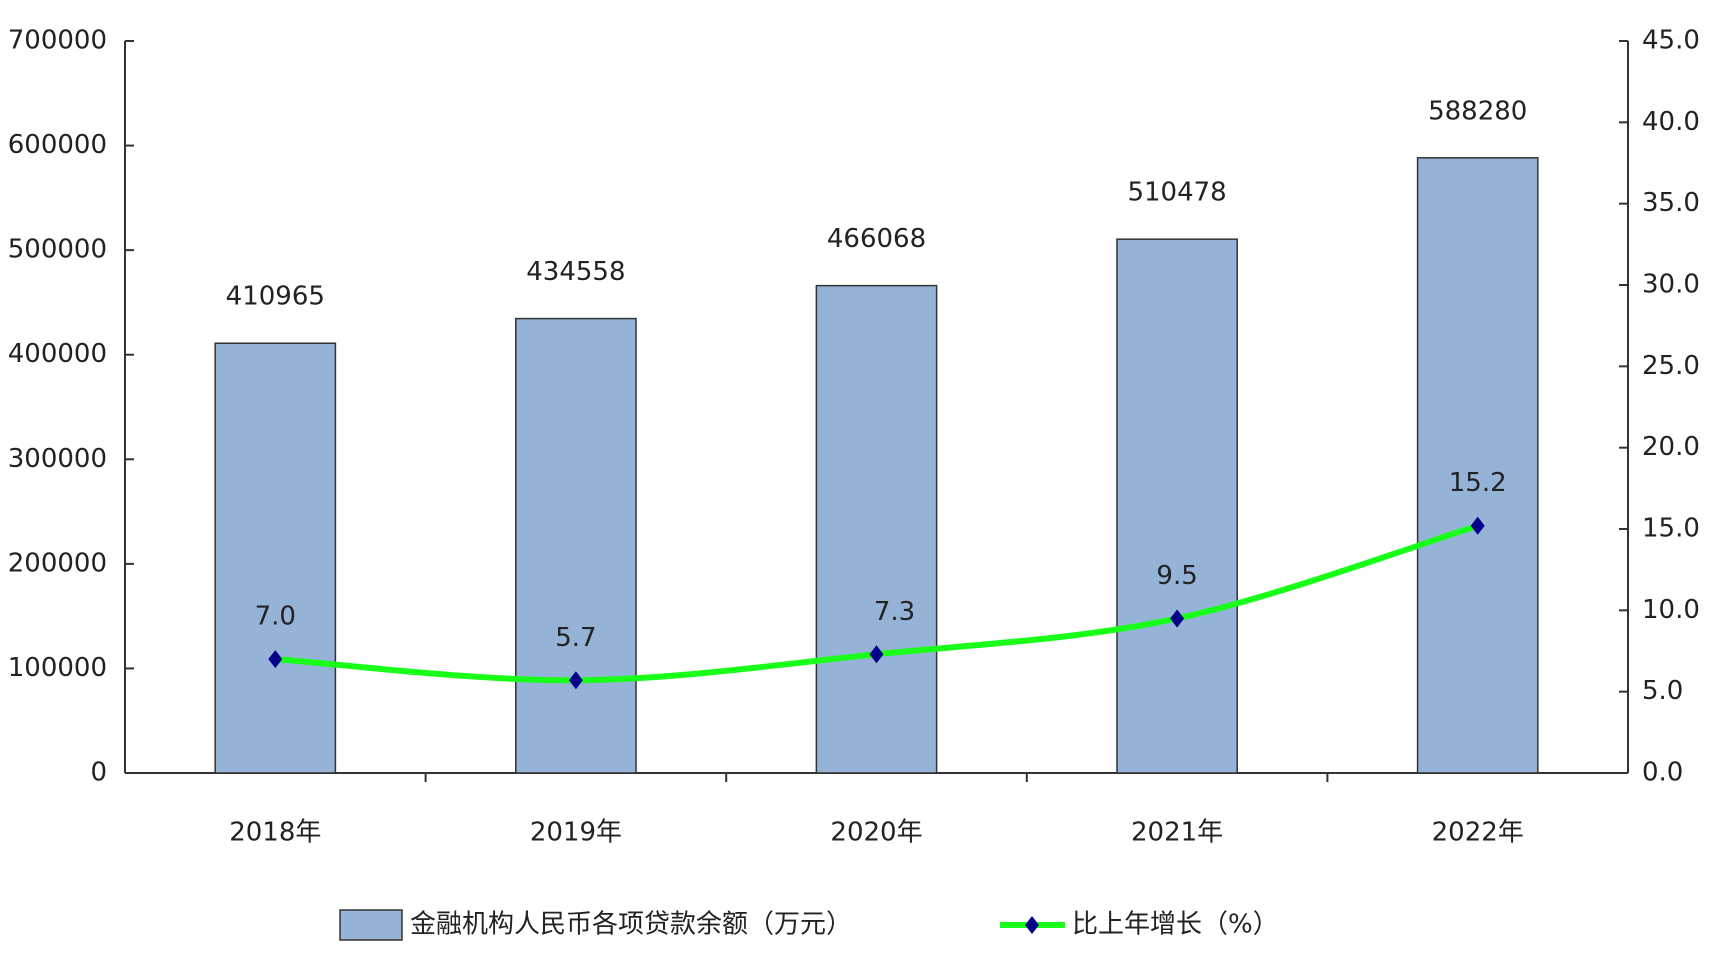 The height and width of the screenshot is (955, 1710). What do you see at coordinates (1478, 483) in the screenshot?
I see `line-value-label: 15.2` at bounding box center [1478, 483].